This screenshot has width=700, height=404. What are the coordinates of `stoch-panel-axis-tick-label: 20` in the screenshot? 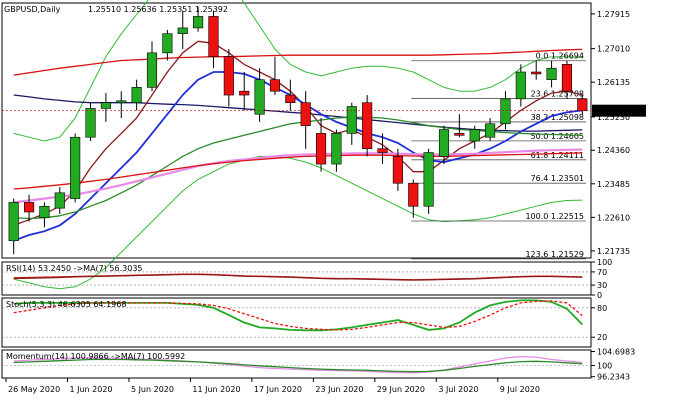 It's located at (602, 337).